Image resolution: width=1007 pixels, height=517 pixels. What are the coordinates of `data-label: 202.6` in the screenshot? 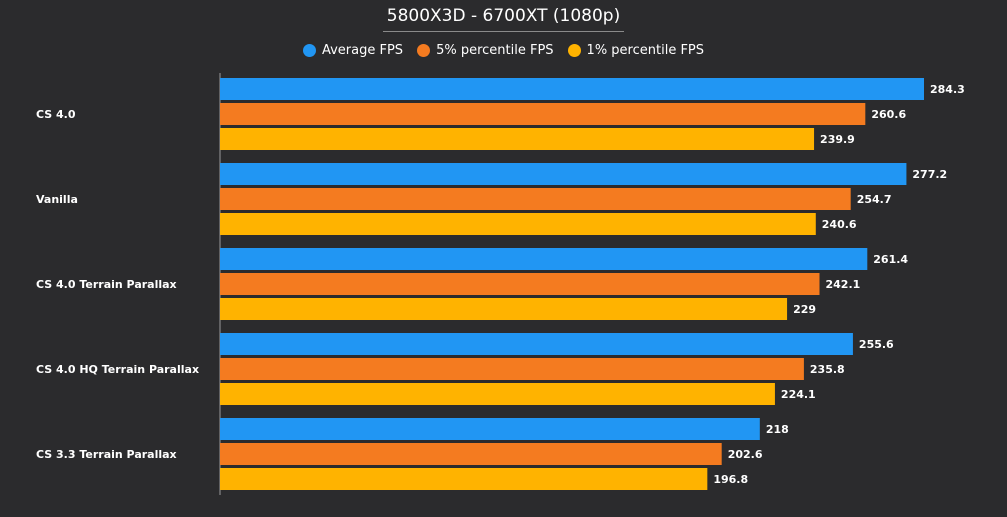 It's located at (745, 454).